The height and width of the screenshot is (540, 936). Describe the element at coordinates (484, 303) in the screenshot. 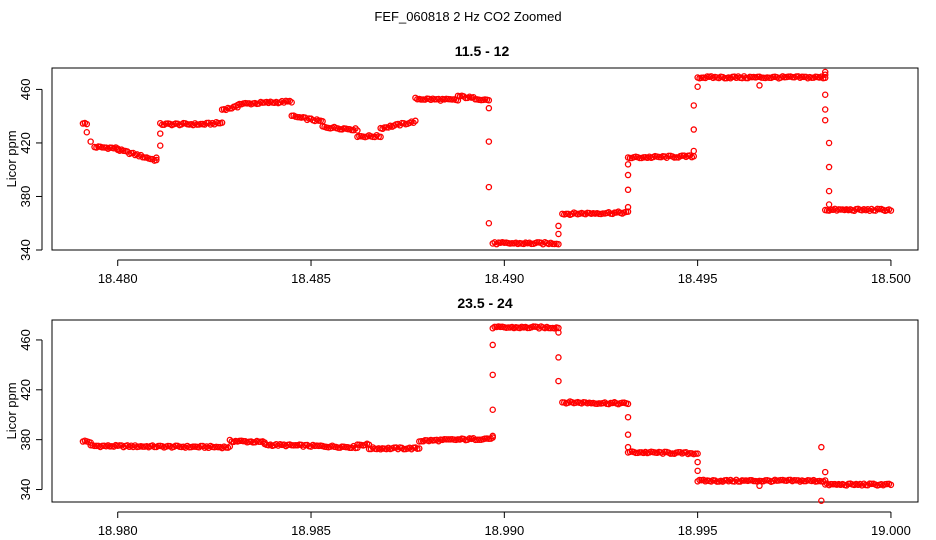

I see `panel-title: 23.5 - 24` at that location.